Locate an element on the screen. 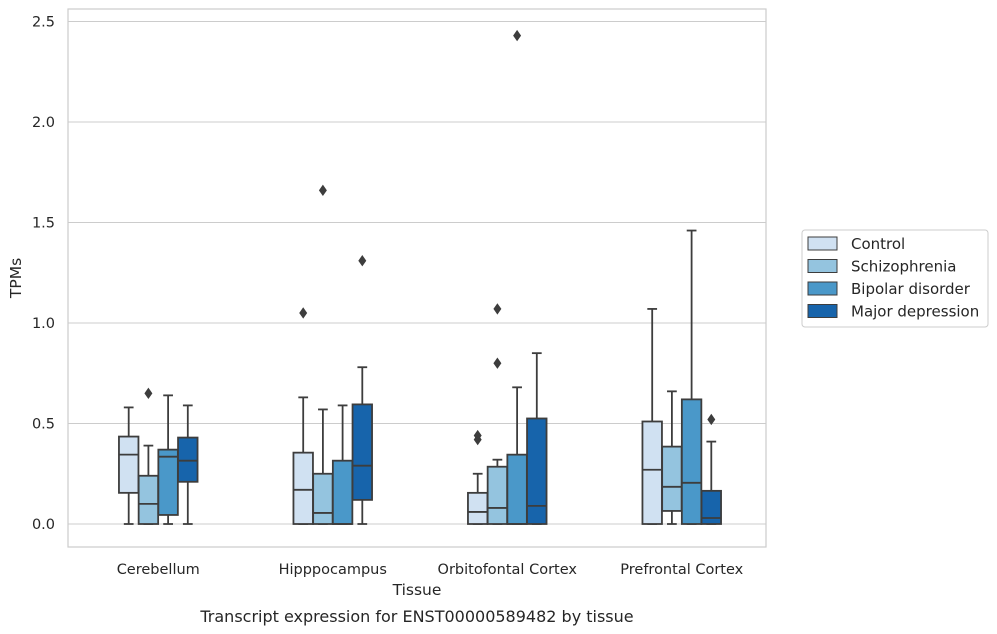 Image resolution: width=997 pixels, height=634 pixels. y-axis-label: TPMs is located at coordinates (16, 278).